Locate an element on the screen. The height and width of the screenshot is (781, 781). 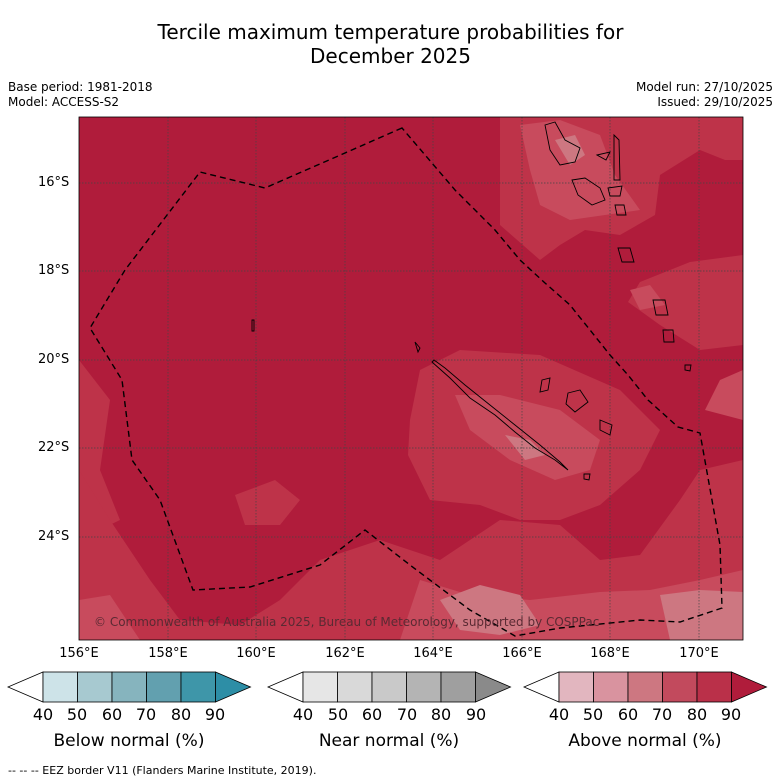
aneityum is located at coordinates (688, 368).